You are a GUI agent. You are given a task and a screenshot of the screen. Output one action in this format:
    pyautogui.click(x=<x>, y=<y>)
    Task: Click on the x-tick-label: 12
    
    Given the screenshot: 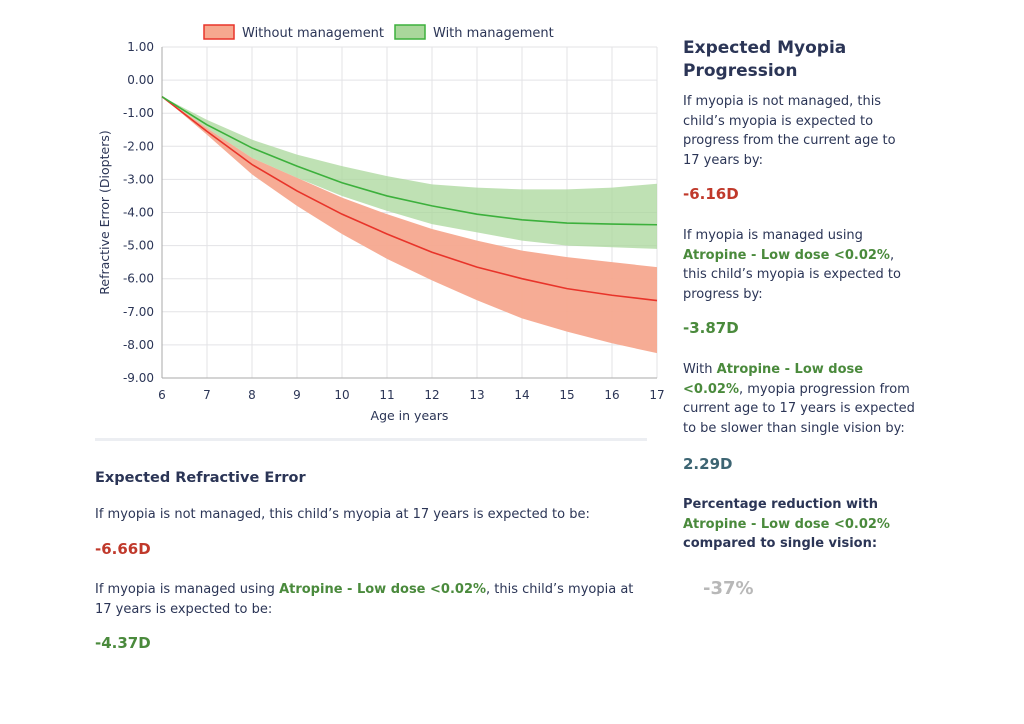 What is the action you would take?
    pyautogui.click(x=431, y=395)
    